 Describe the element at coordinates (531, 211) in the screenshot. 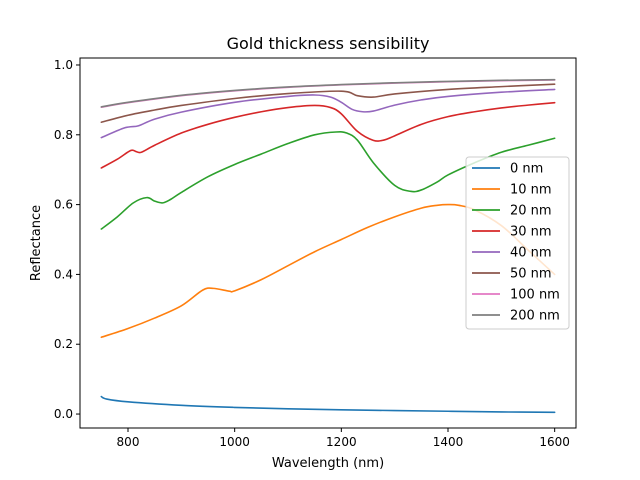

I see `legend-label: 20 nm` at that location.